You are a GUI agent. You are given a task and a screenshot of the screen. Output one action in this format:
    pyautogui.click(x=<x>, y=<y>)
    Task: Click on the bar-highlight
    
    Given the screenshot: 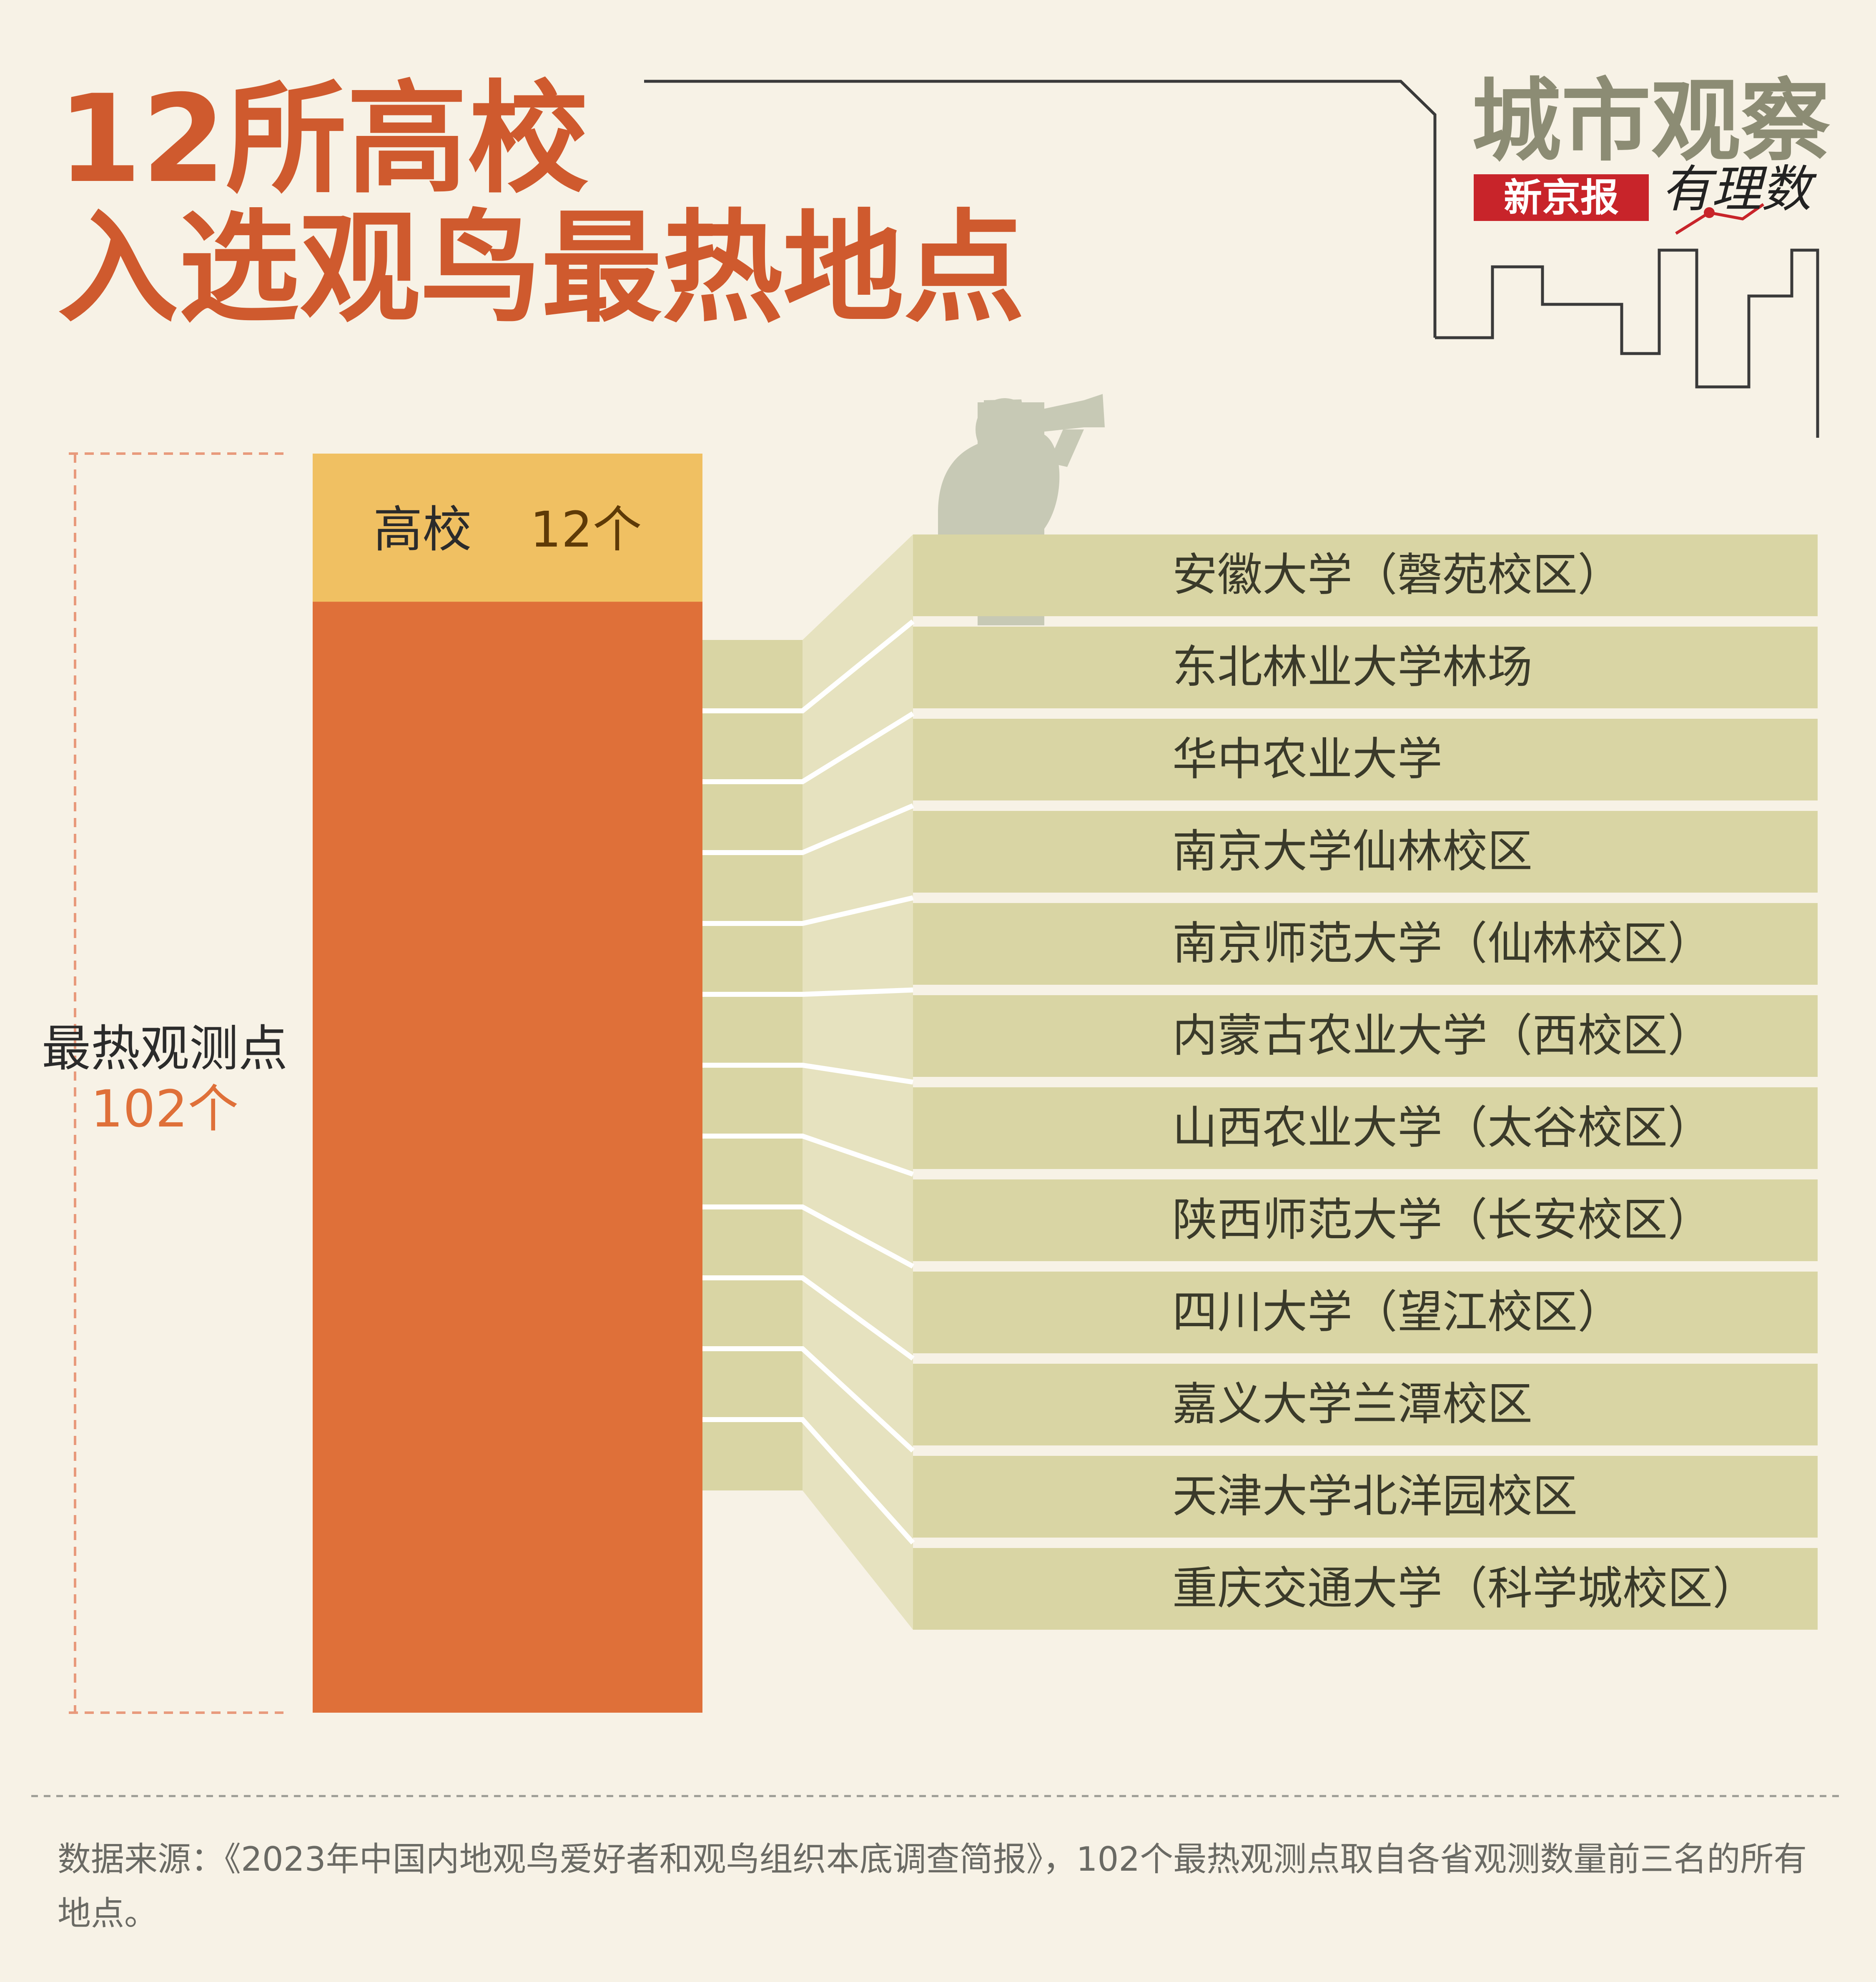 What is the action you would take?
    pyautogui.click(x=507, y=528)
    